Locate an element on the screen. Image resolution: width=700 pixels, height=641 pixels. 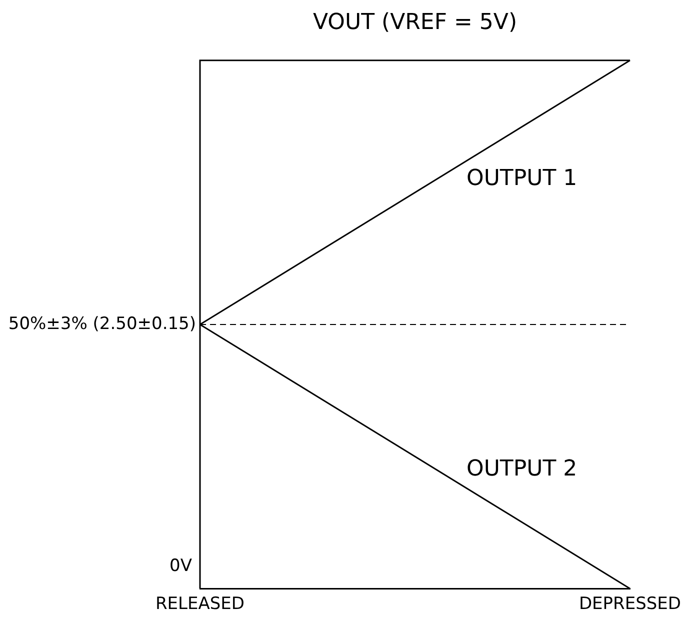
x-tick-label: RELEASED is located at coordinates (200, 604).